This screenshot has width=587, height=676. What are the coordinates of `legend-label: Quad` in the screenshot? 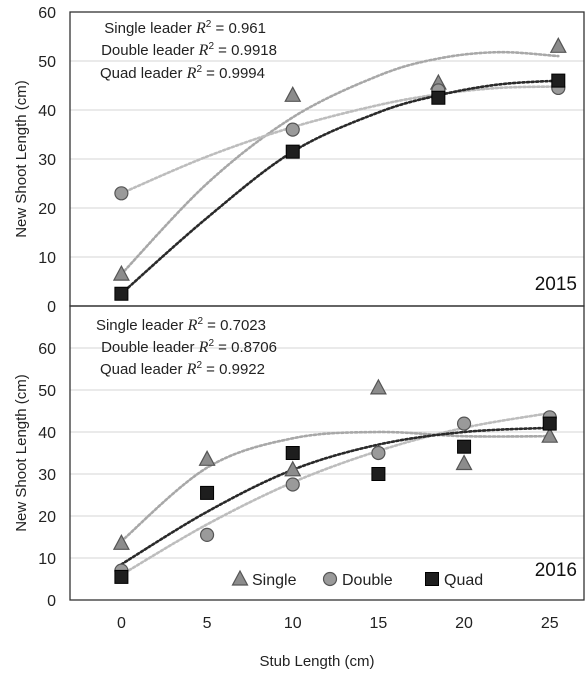 It's located at (463, 580).